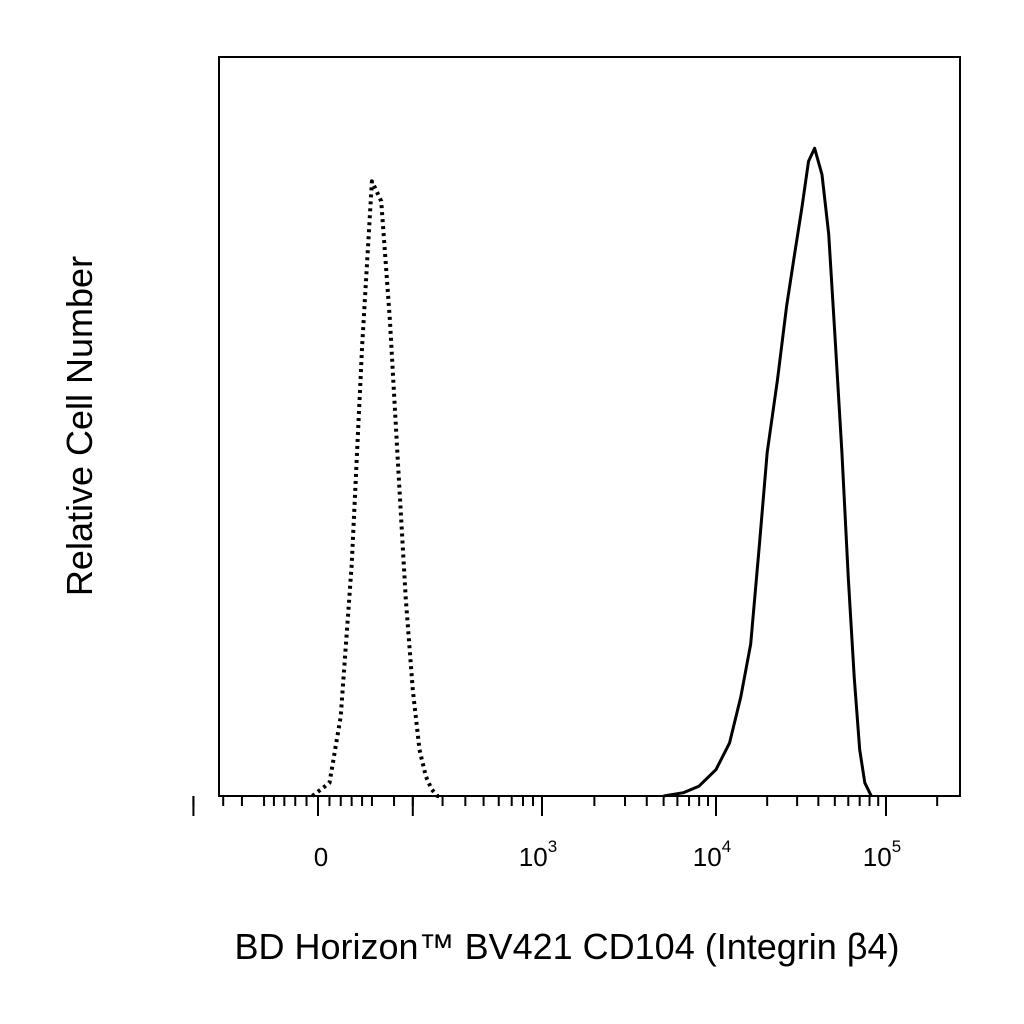 The height and width of the screenshot is (1024, 1024). I want to click on x-tick-label: 10³, so click(538, 854).